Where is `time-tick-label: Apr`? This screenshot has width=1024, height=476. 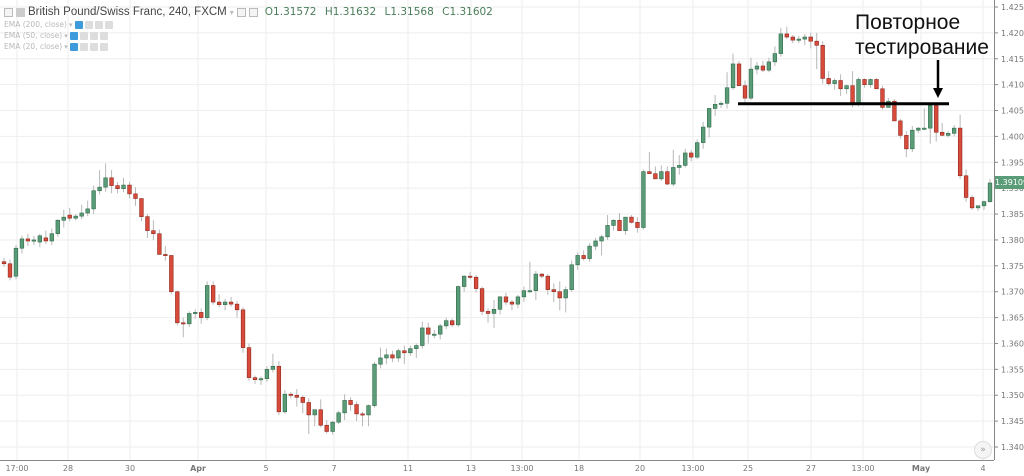
time-tick-label: Apr is located at coordinates (198, 468).